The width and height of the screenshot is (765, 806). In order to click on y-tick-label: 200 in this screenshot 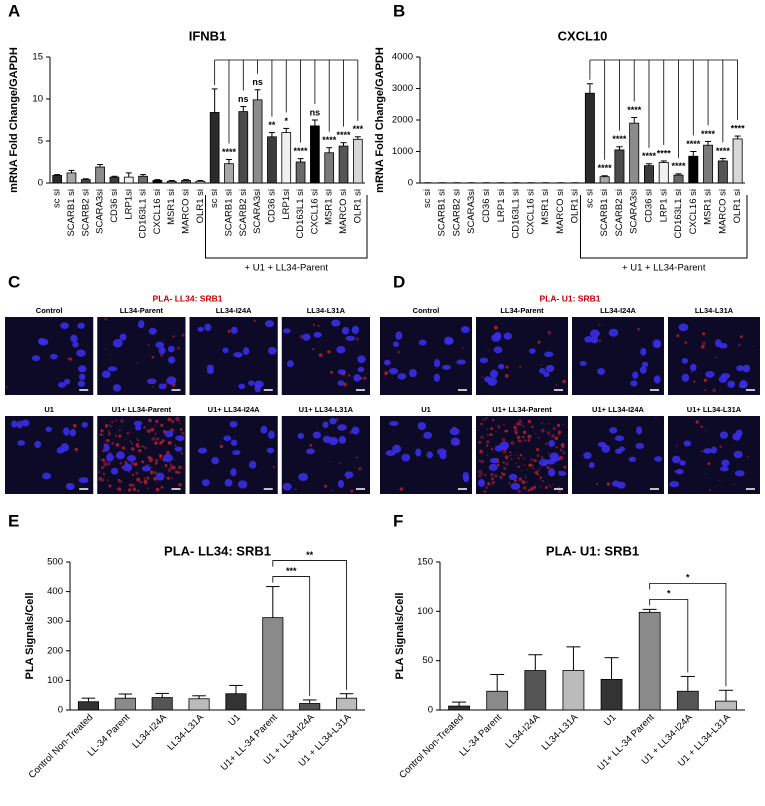, I will do `click(55, 650)`.